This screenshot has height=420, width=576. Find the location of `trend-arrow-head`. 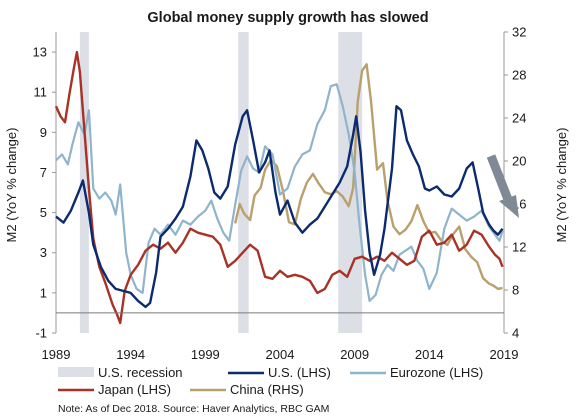

trend-arrow-head is located at coordinates (509, 206).